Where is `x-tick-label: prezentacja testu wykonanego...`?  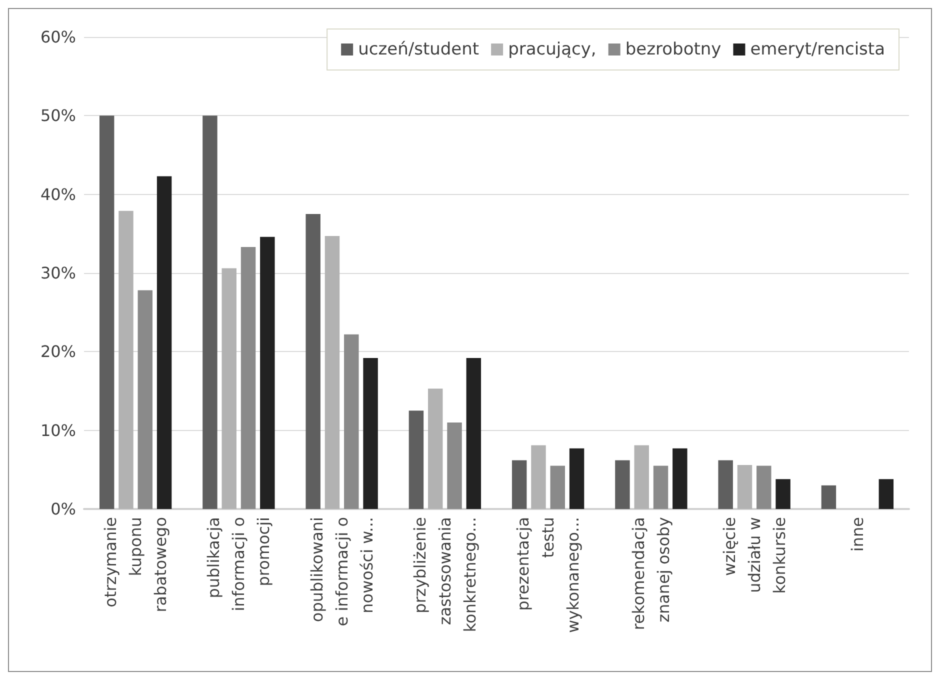
x-tick-label: prezentacja testu wykonanego... is located at coordinates (548, 575).